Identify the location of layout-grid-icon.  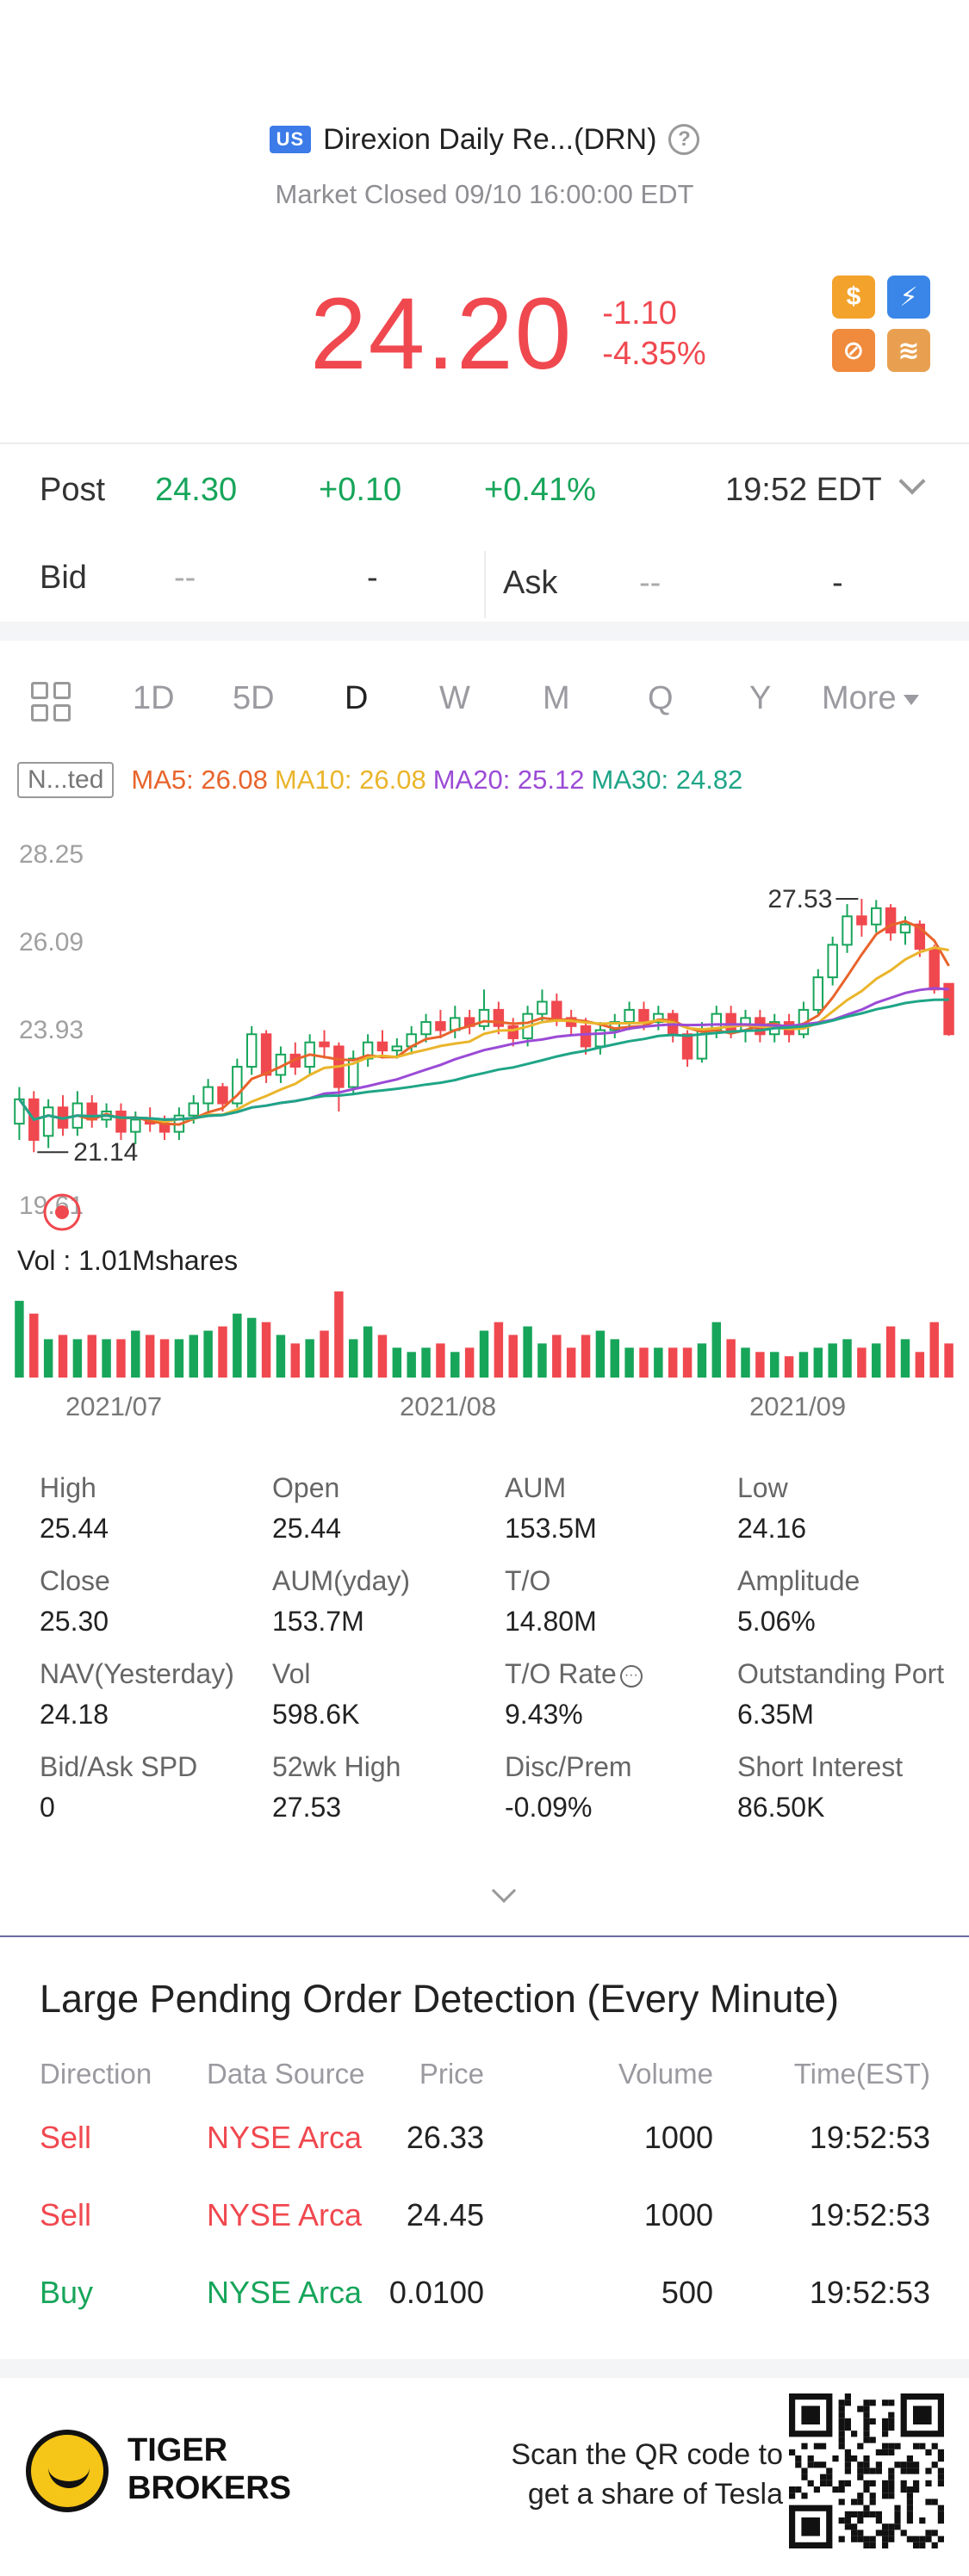
(51, 701).